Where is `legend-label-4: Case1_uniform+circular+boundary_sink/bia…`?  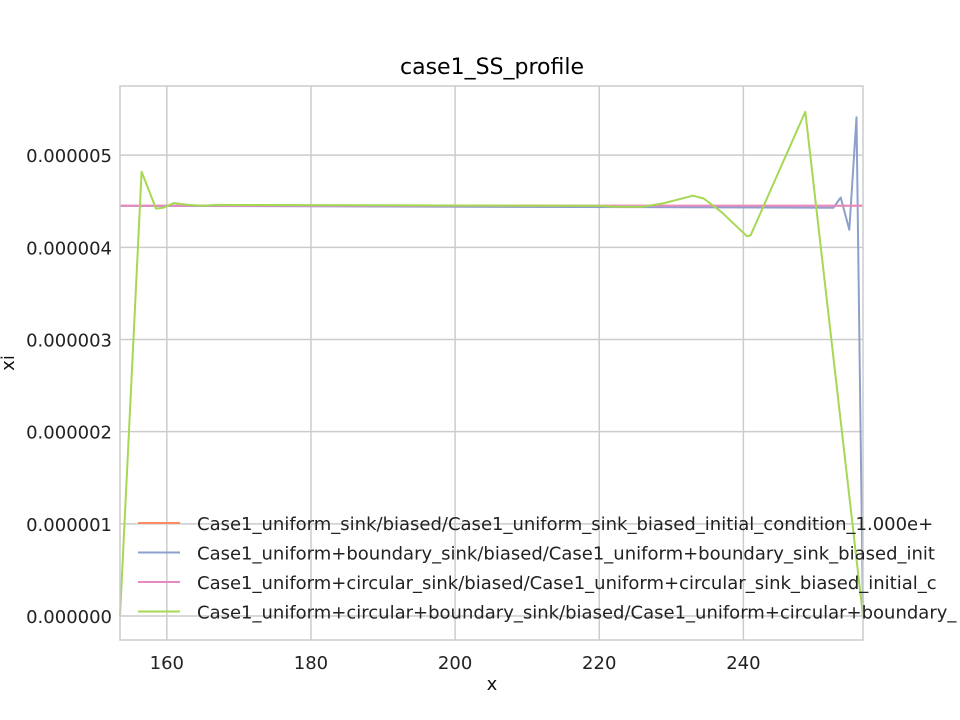
legend-label-4: Case1_uniform+circular+boundary_sink/bia… is located at coordinates (577, 613).